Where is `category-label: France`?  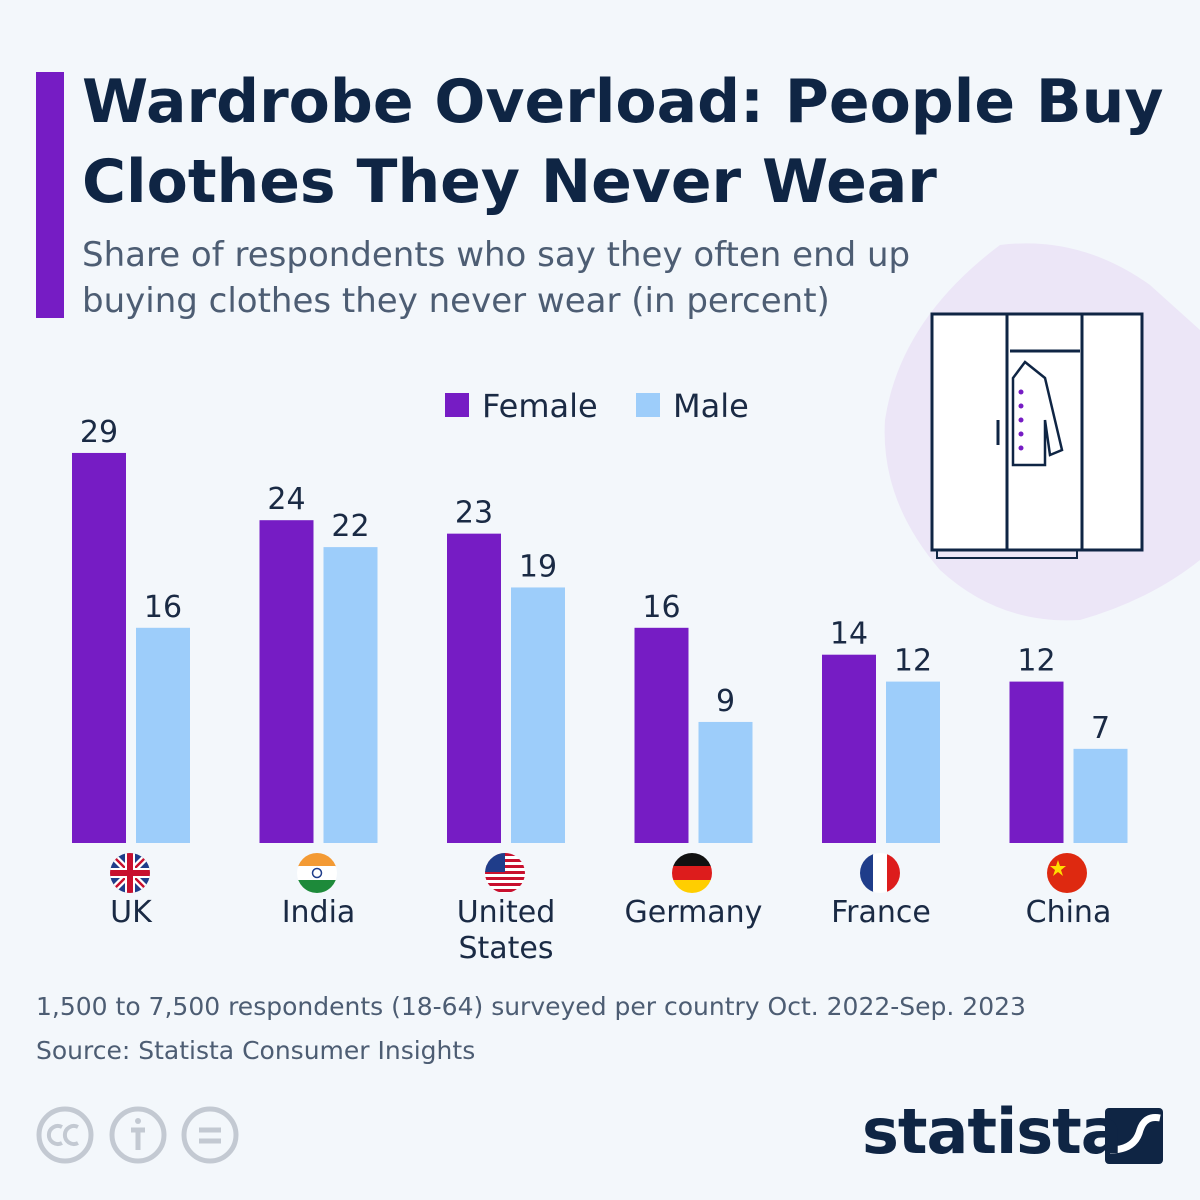
category-label: France is located at coordinates (881, 912).